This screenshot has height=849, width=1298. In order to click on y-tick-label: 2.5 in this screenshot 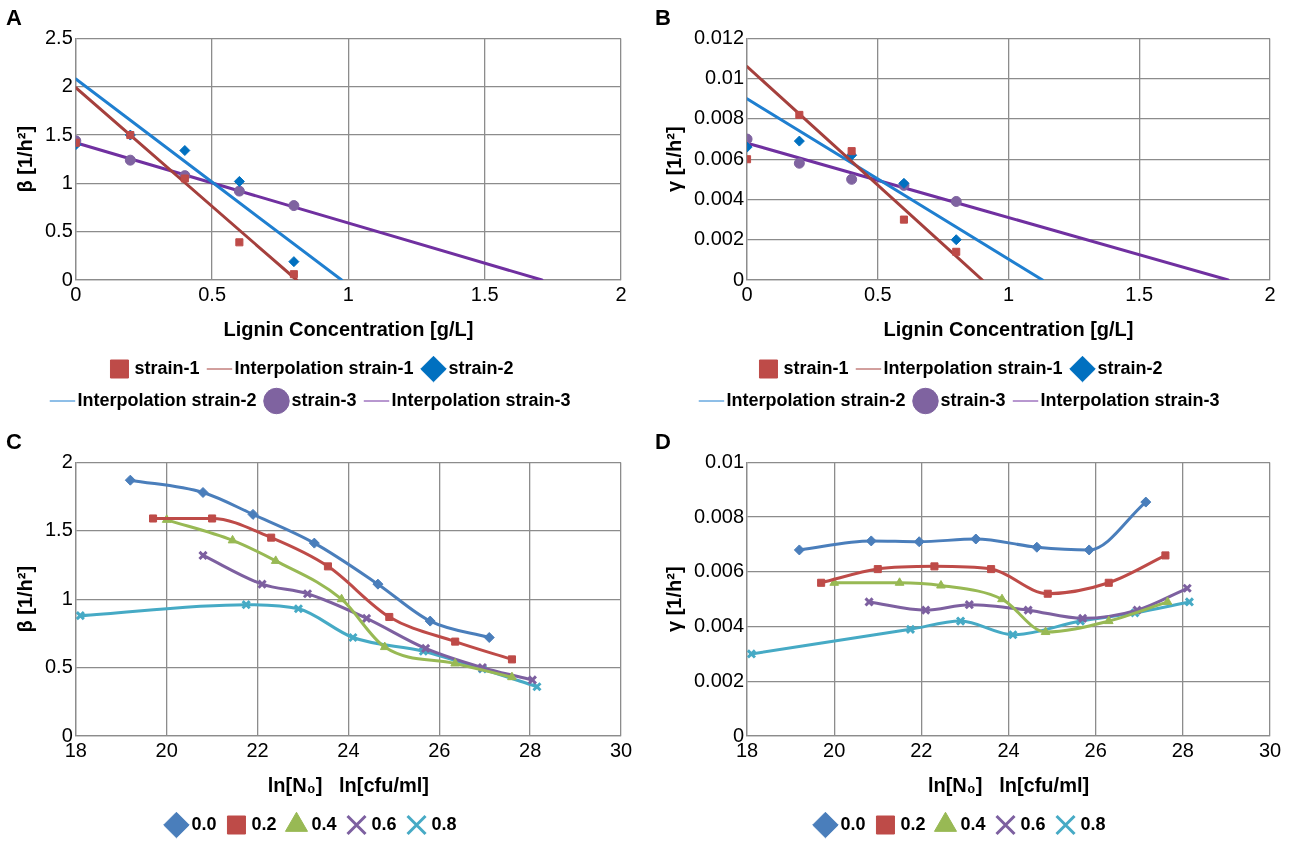, I will do `click(58, 36)`.